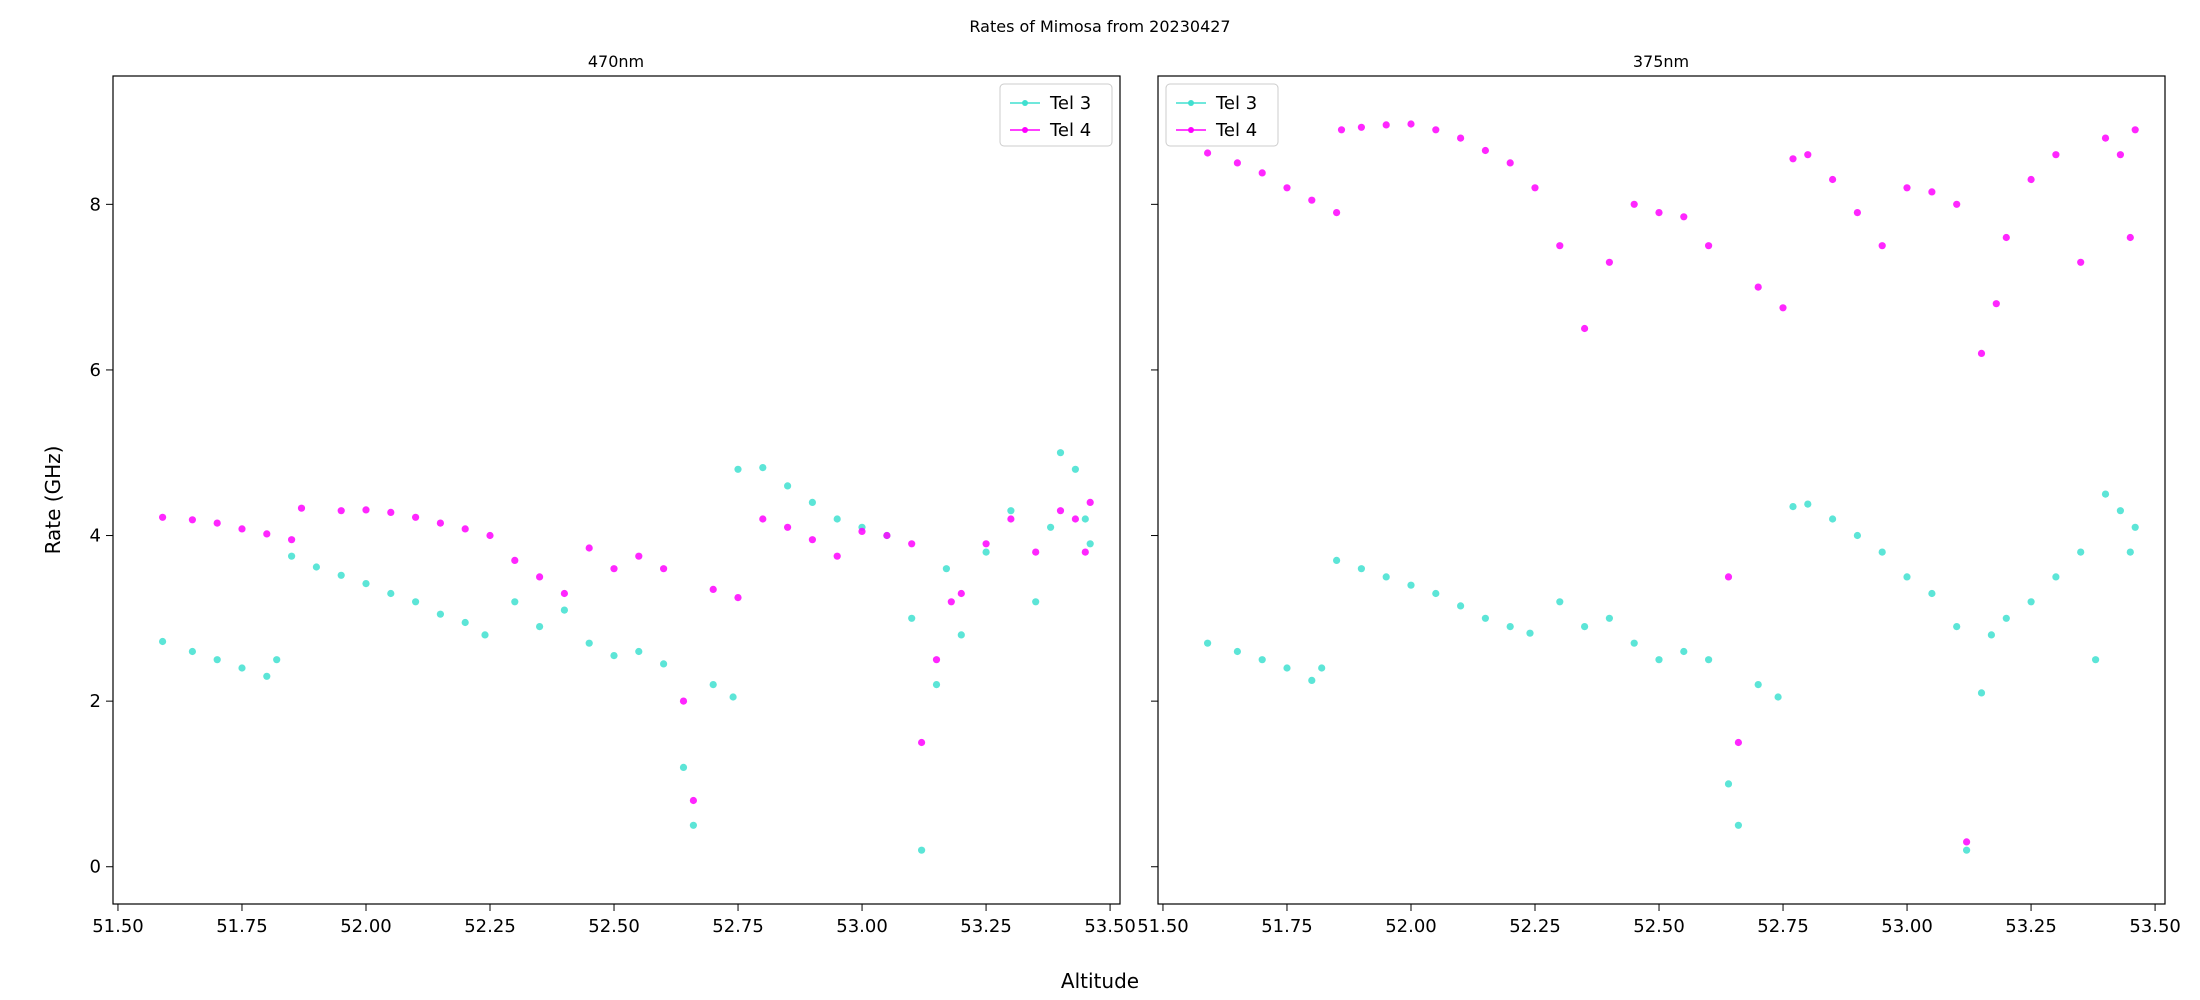 This screenshot has height=1000, width=2200. I want to click on y-tick-label: 0, so click(95, 867).